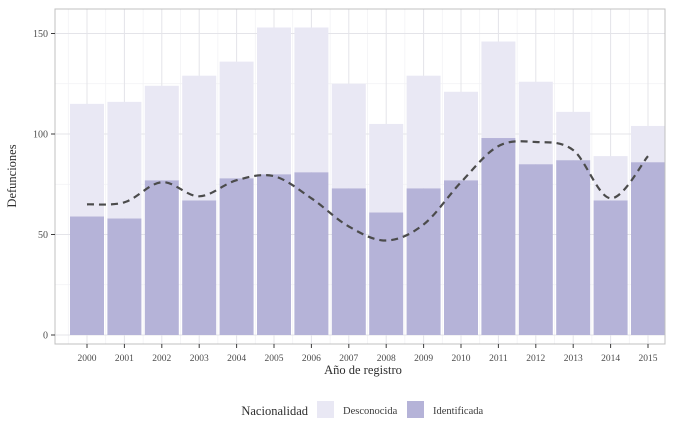 This screenshot has height=428, width=674. I want to click on bar-2013-desconocida, so click(573, 136).